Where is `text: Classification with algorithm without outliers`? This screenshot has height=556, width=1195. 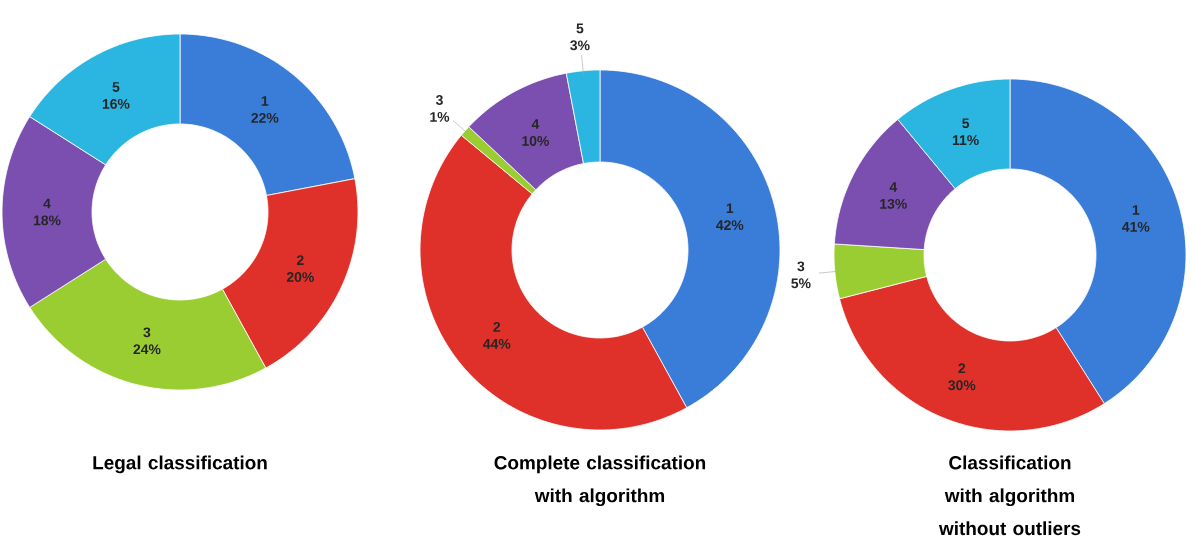
text: Classification with algorithm without outliers is located at coordinates (1009, 495).